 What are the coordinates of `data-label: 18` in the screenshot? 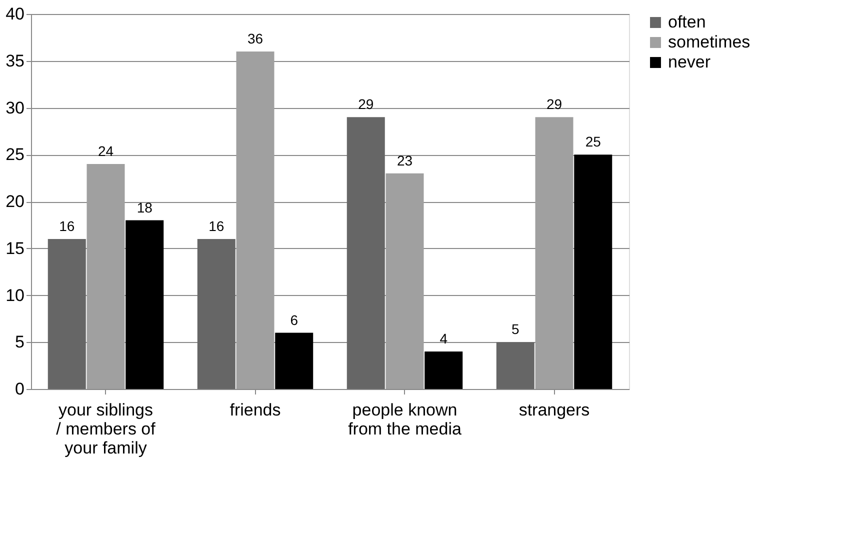 It's located at (144, 207).